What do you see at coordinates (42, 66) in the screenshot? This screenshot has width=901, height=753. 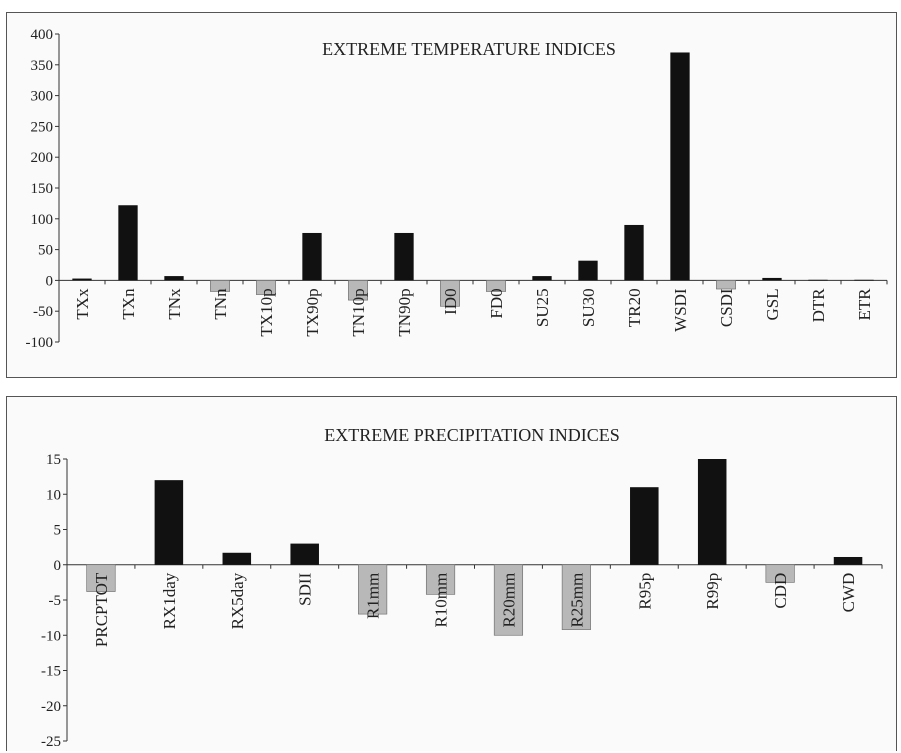 I see `y-tick-label: 350` at bounding box center [42, 66].